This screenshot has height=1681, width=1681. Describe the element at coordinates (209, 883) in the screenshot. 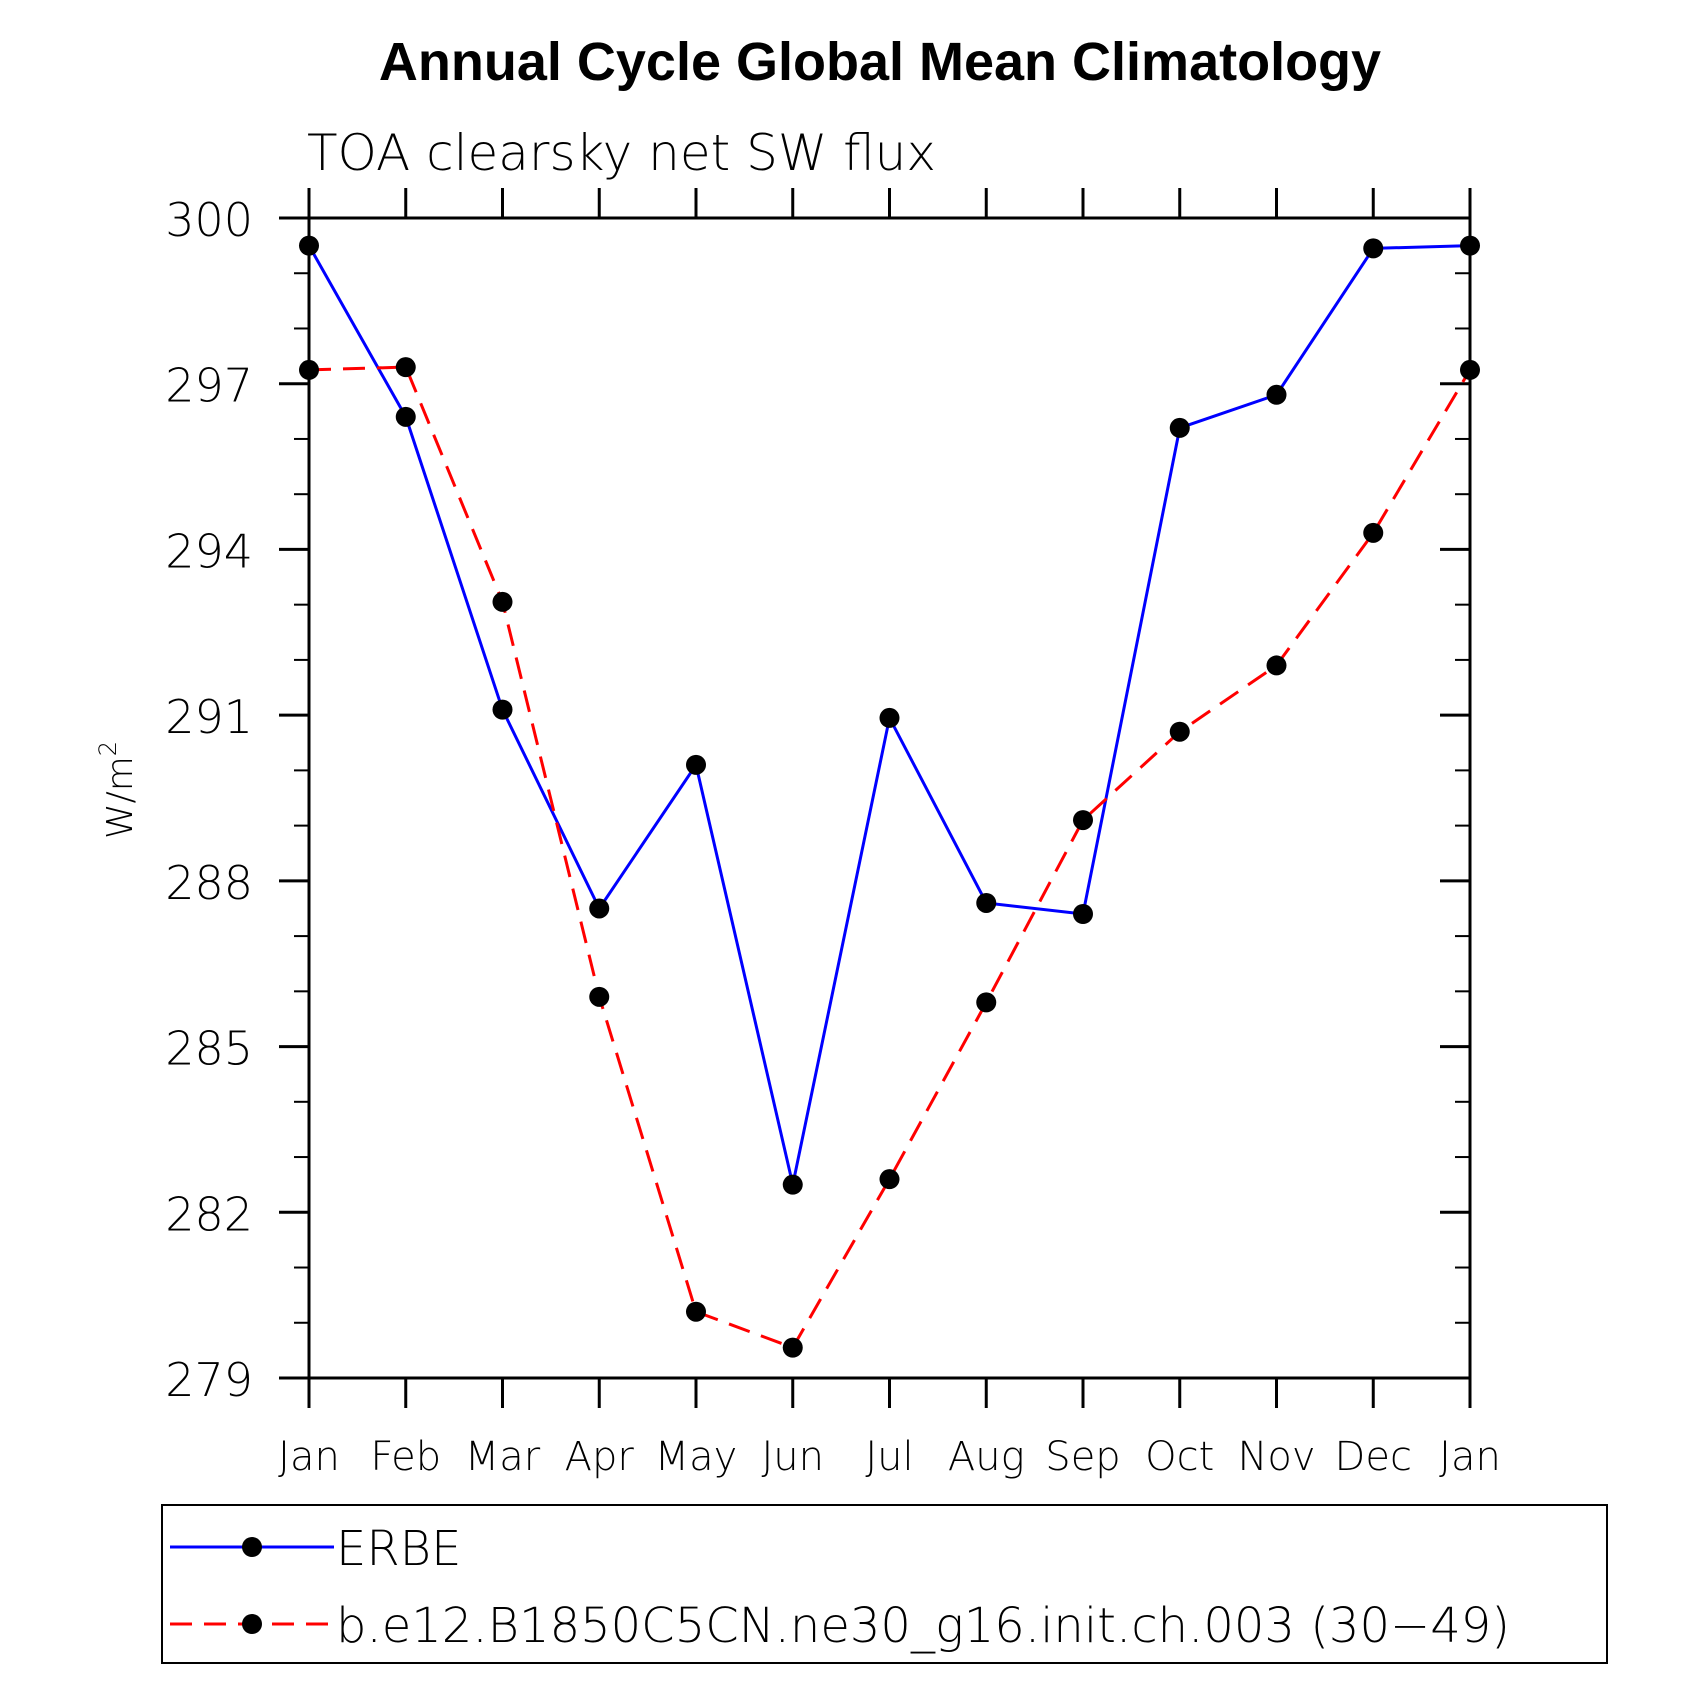

I see `y-tick-label: 288` at that location.